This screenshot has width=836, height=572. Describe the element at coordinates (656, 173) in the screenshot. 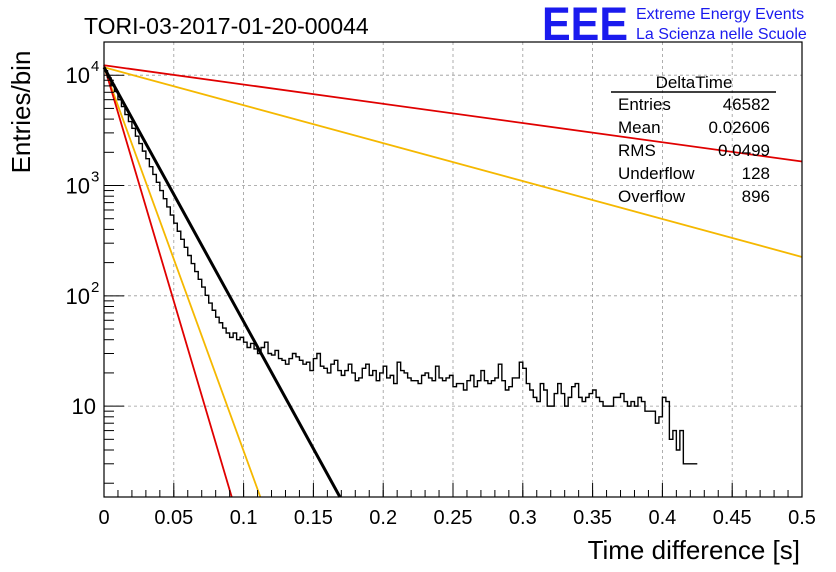

I see `stats-label: Underflow` at that location.